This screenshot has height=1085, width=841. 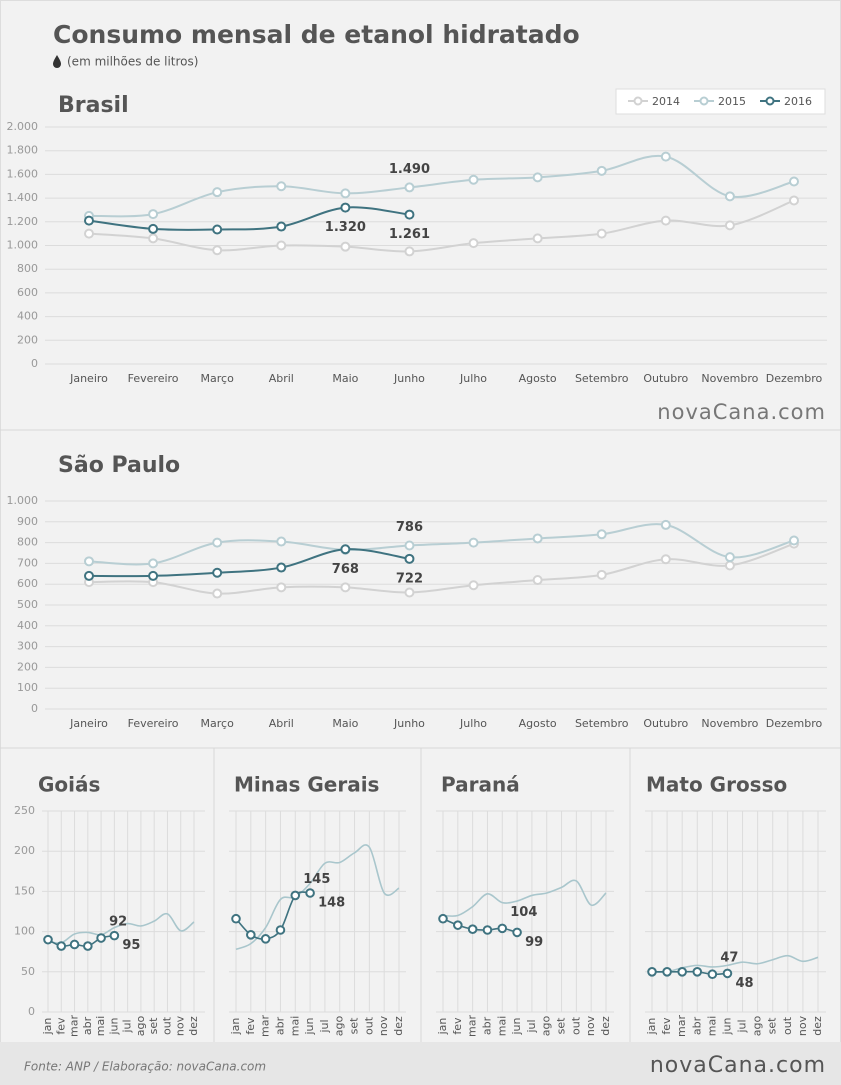 I want to click on chart-title: São Paulo, so click(x=119, y=465).